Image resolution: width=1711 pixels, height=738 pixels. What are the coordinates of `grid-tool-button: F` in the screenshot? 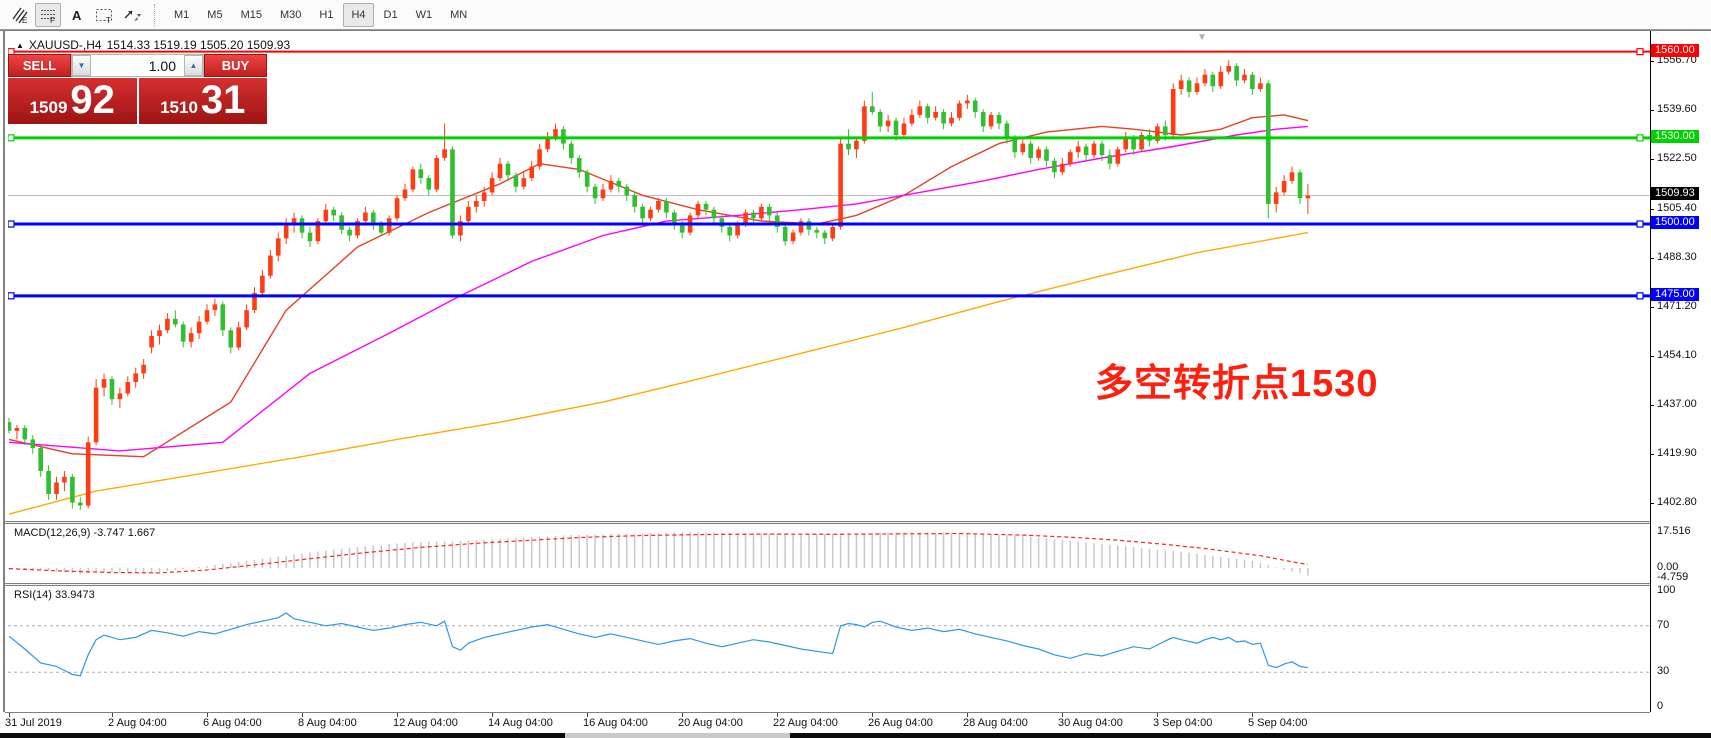 It's located at (48, 14).